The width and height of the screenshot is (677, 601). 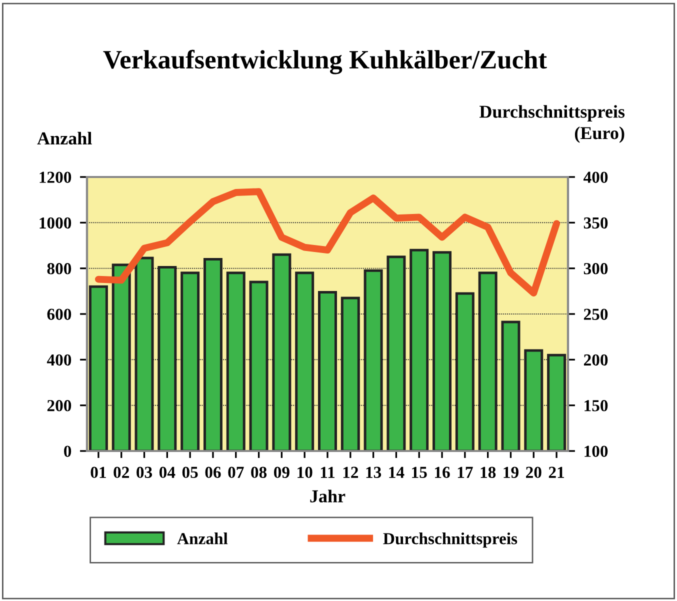 I want to click on y-tick-label: 400, so click(x=59, y=360).